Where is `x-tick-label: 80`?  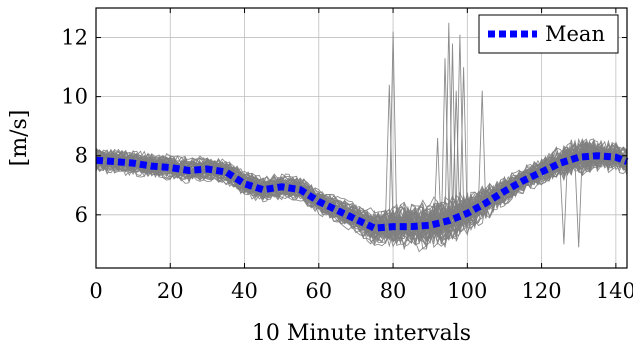
x-tick-label: 80 is located at coordinates (393, 291).